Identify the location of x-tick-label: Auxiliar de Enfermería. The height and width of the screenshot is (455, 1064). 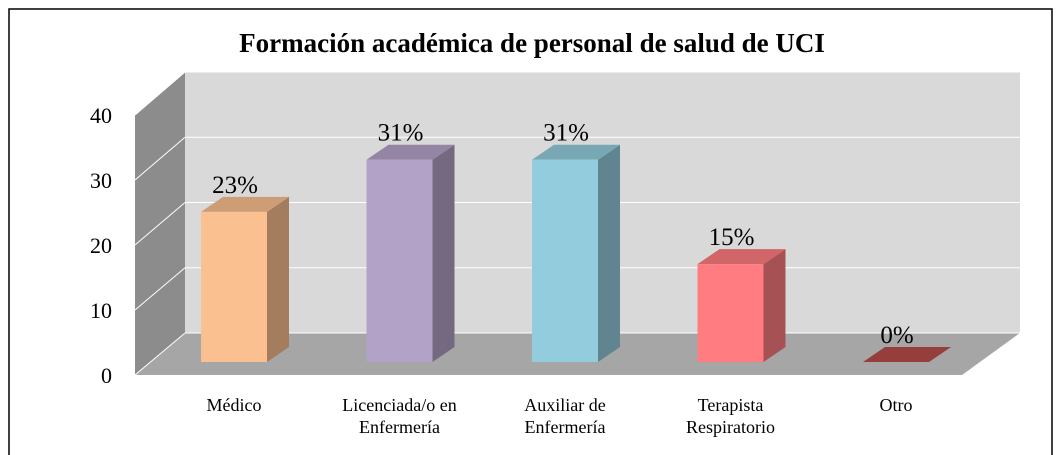
(565, 416).